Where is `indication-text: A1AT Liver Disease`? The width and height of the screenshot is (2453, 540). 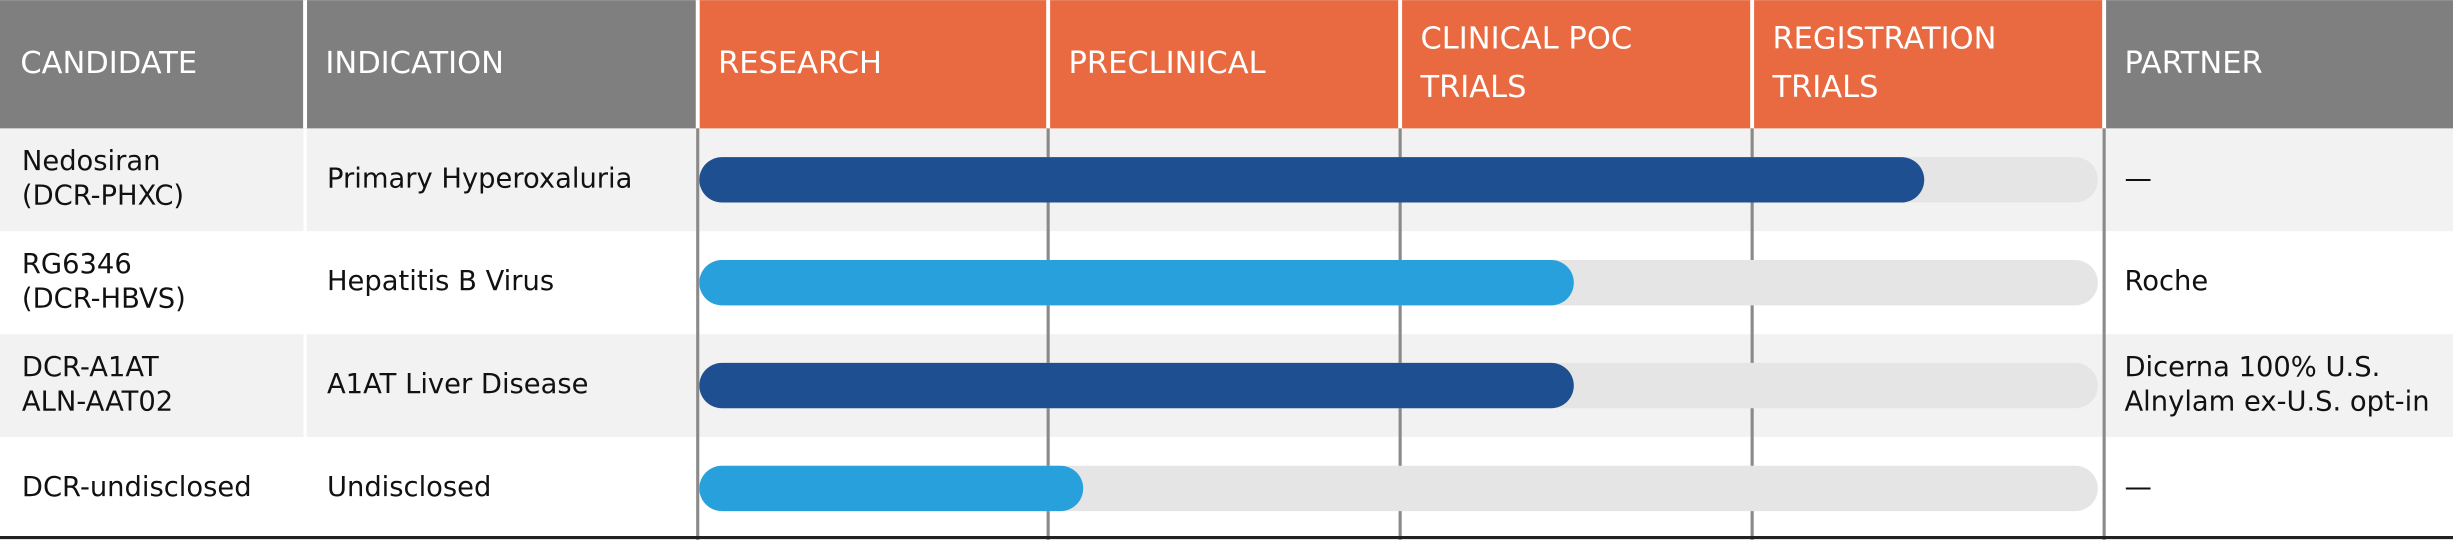 indication-text: A1AT Liver Disease is located at coordinates (458, 384).